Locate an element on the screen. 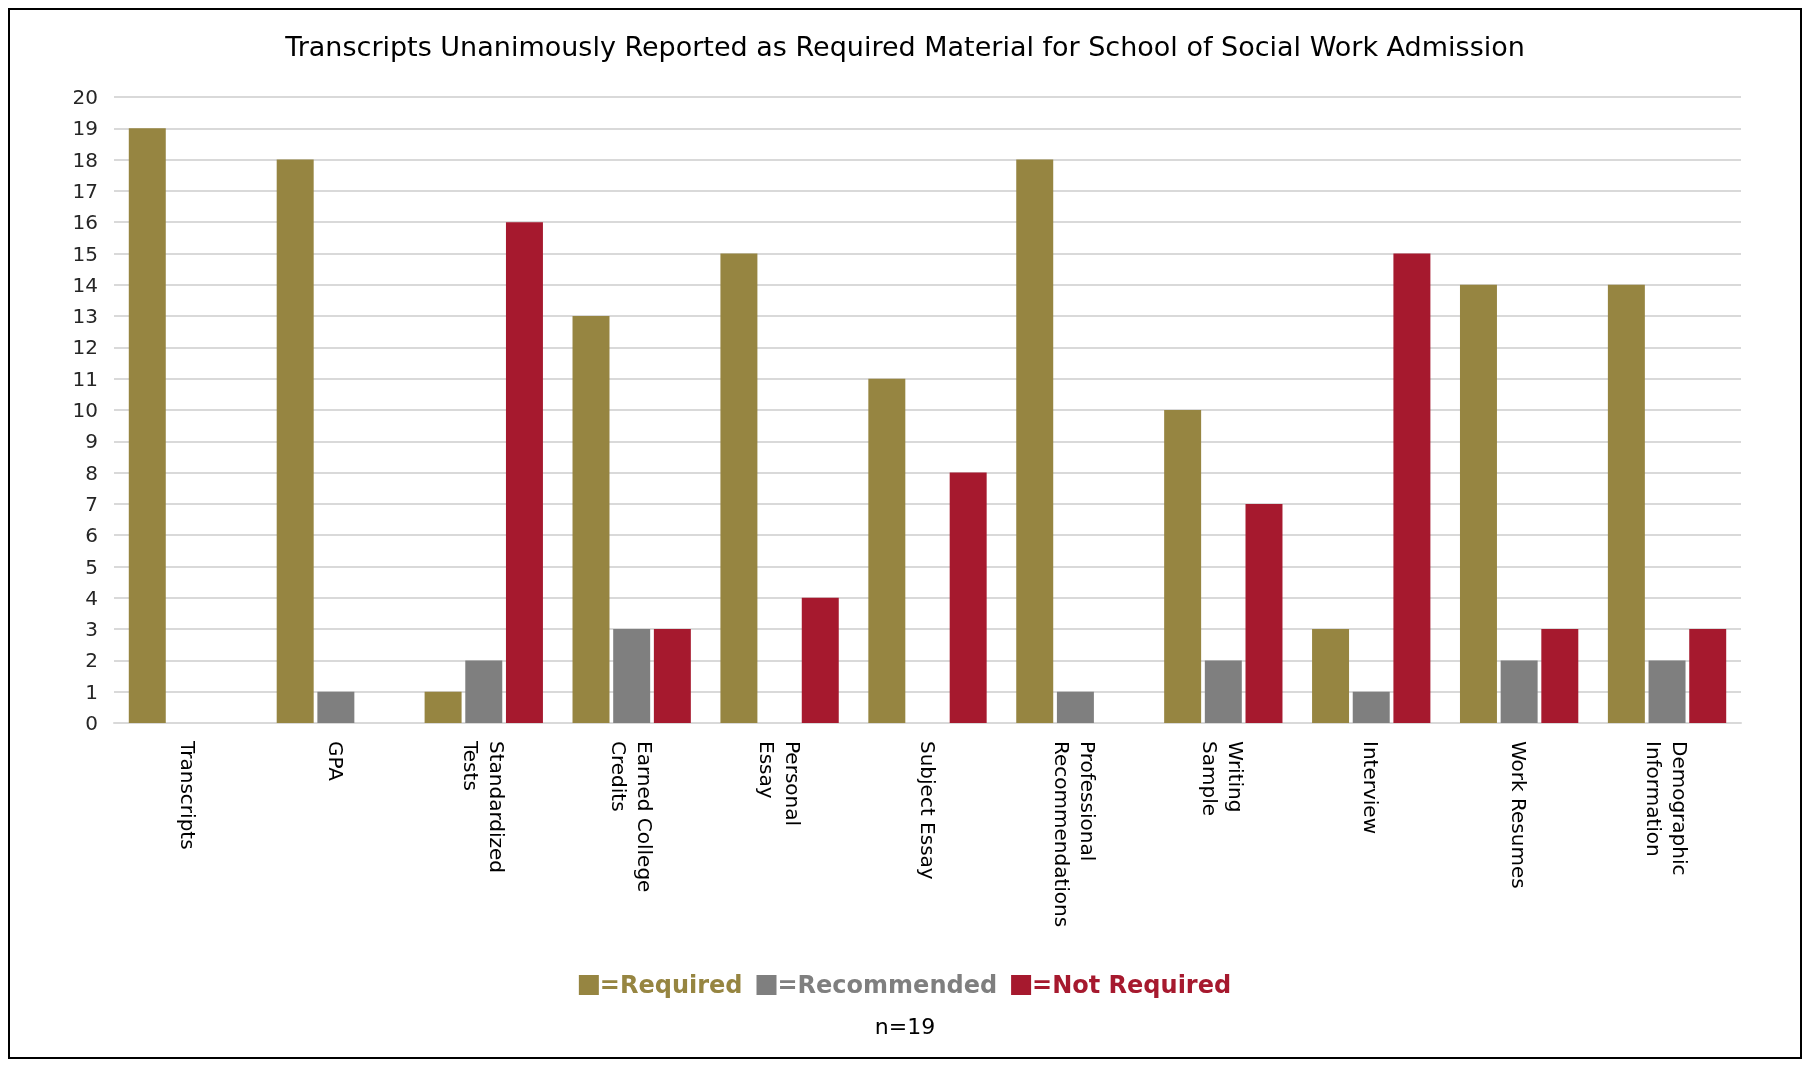  y-tick-label: 20 is located at coordinates (85, 97).